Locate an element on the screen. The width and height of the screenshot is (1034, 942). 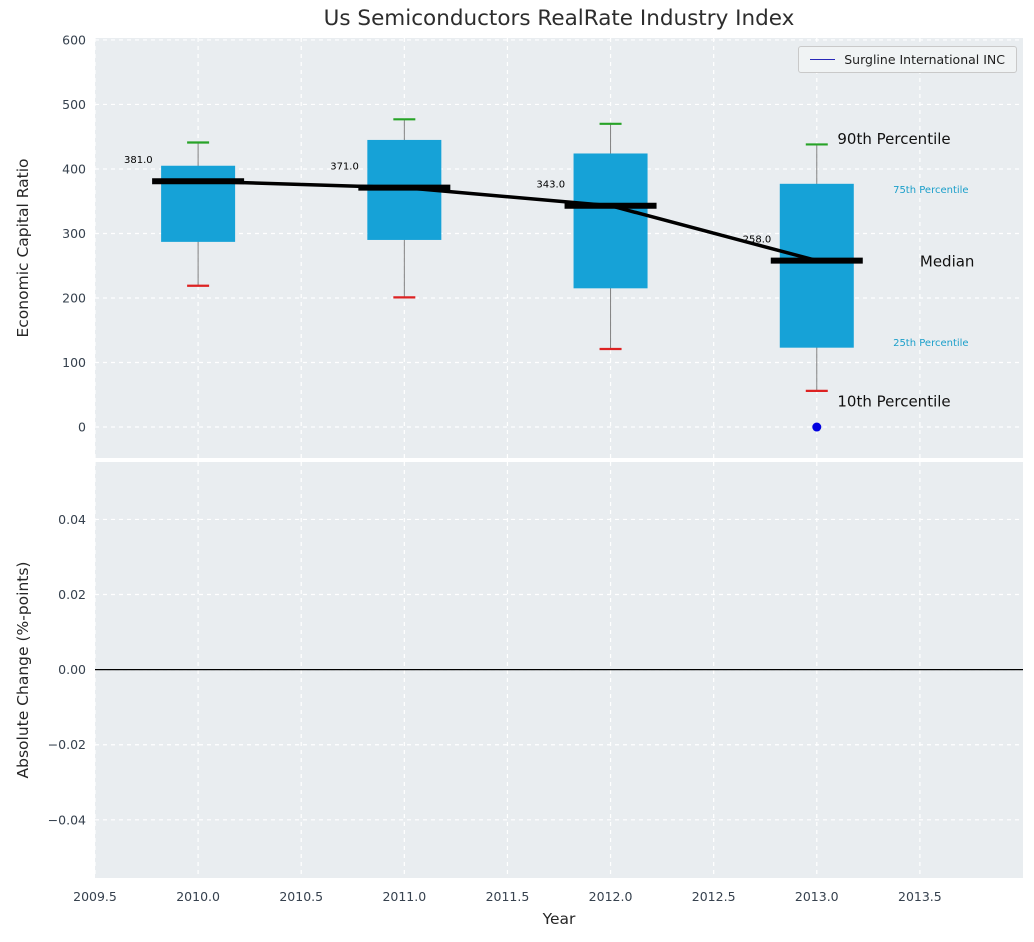
x-axis-label: Year is located at coordinates (559, 919).